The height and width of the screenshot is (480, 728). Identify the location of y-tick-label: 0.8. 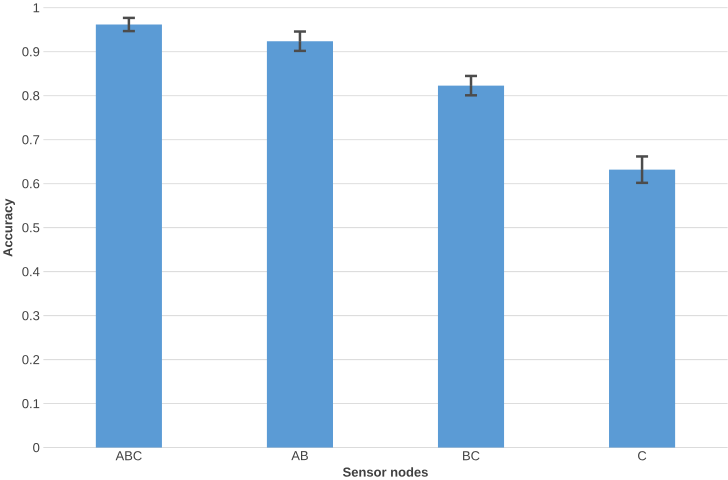
(31, 95).